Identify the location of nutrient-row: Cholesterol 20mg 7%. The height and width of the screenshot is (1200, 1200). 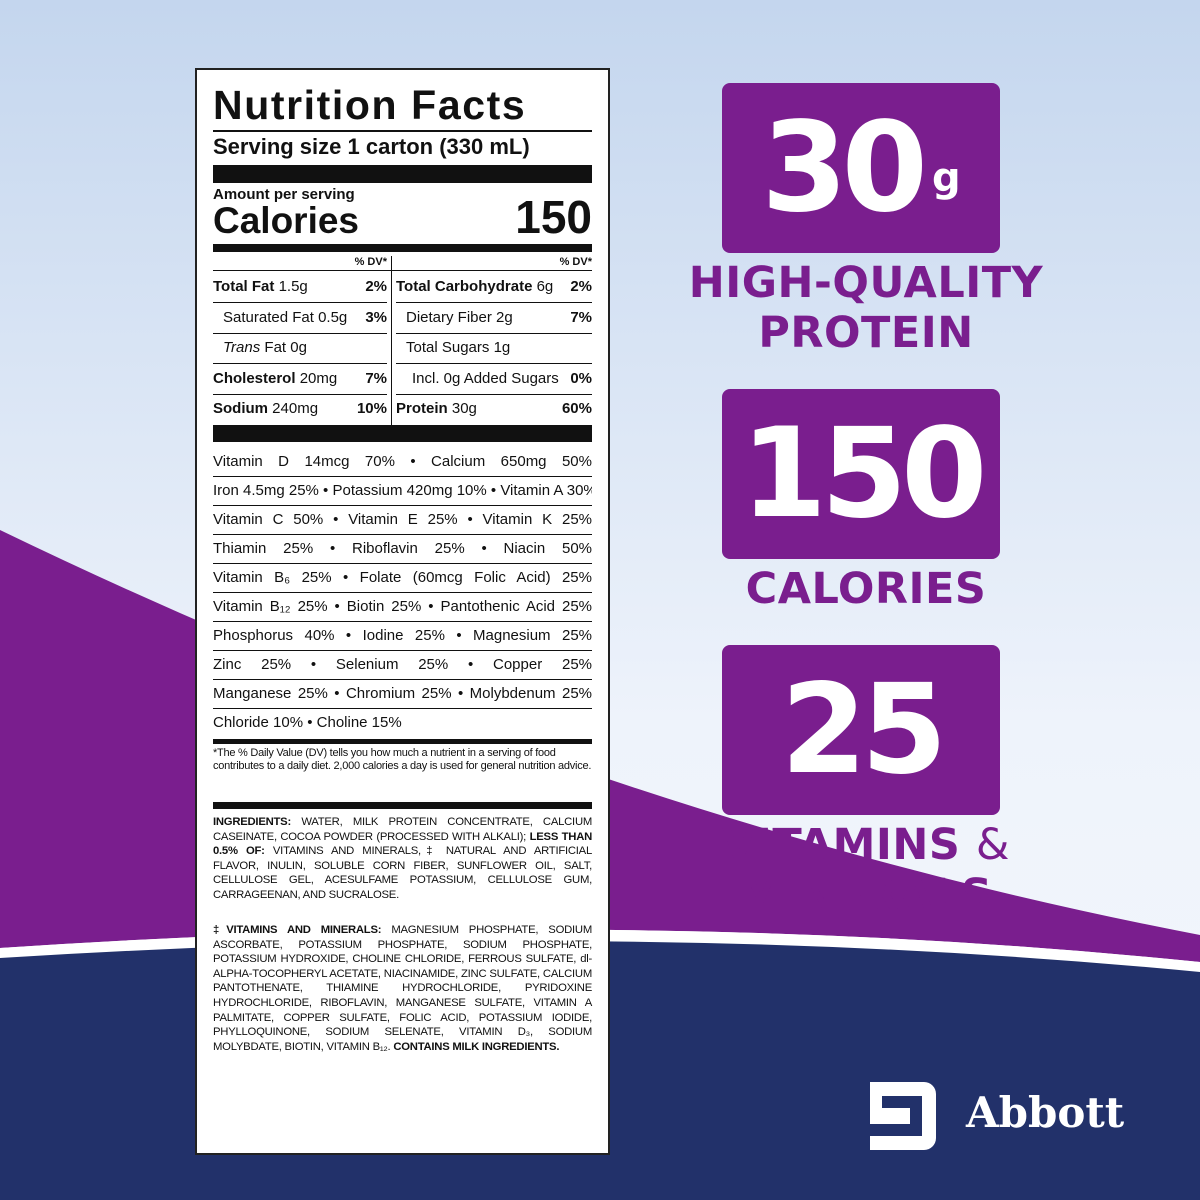
(300, 379).